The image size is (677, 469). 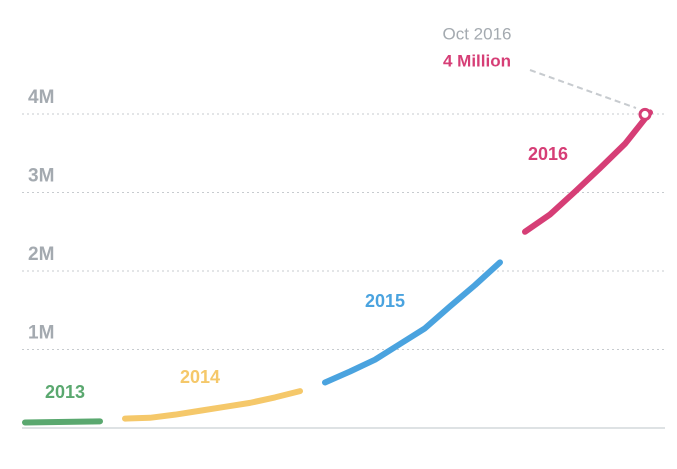 I want to click on series-label: 2013, so click(x=65, y=392).